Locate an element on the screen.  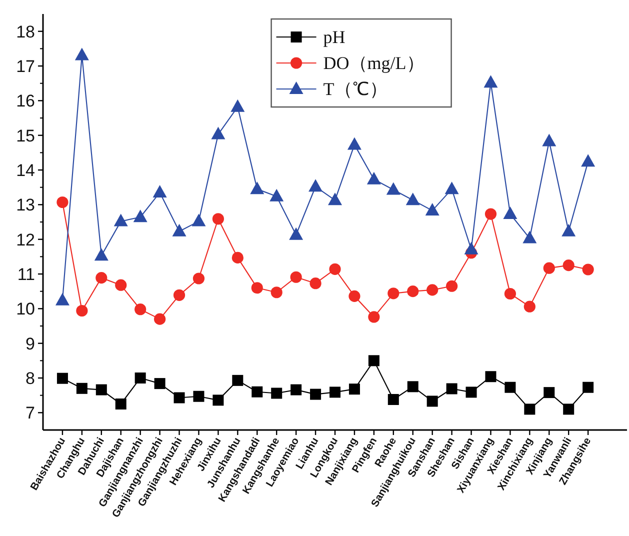
y-tick-label: 14 is located at coordinates (25, 170).